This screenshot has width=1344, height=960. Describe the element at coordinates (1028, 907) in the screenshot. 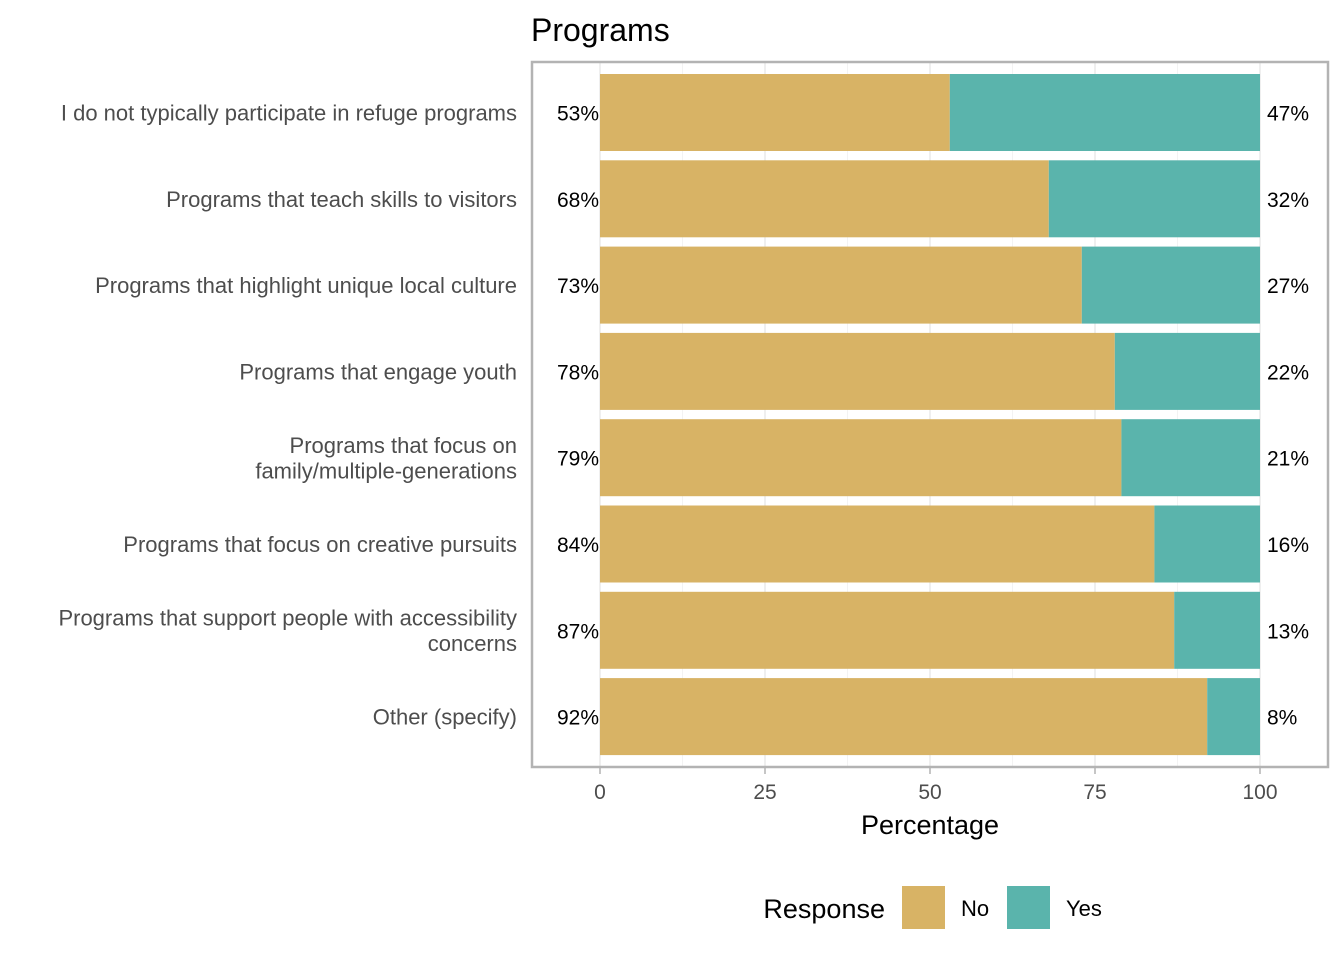

I see `legend-key-yes` at that location.